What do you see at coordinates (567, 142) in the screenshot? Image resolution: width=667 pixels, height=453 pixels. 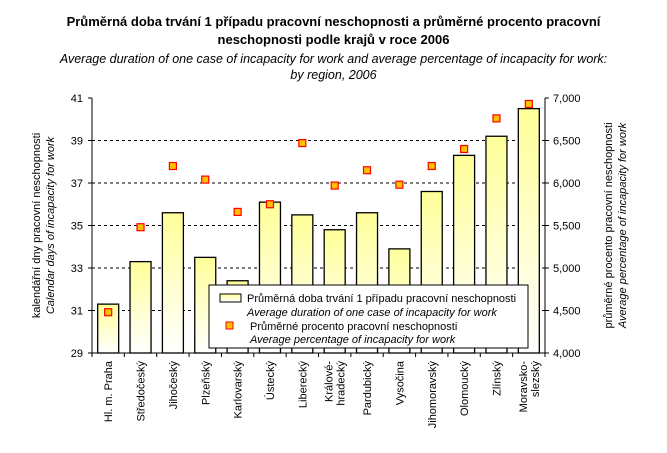 I see `y2-tick-label: 6,500` at bounding box center [567, 142].